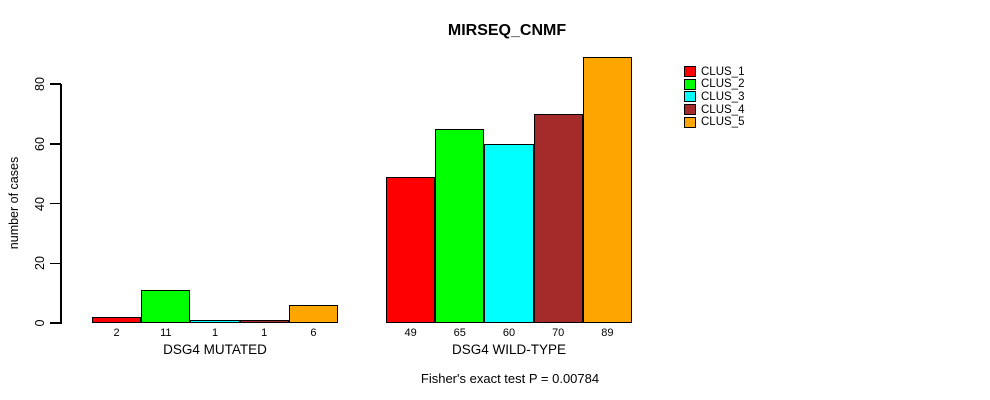  What do you see at coordinates (723, 122) in the screenshot?
I see `legend-label-clus_5: CLUS_5` at bounding box center [723, 122].